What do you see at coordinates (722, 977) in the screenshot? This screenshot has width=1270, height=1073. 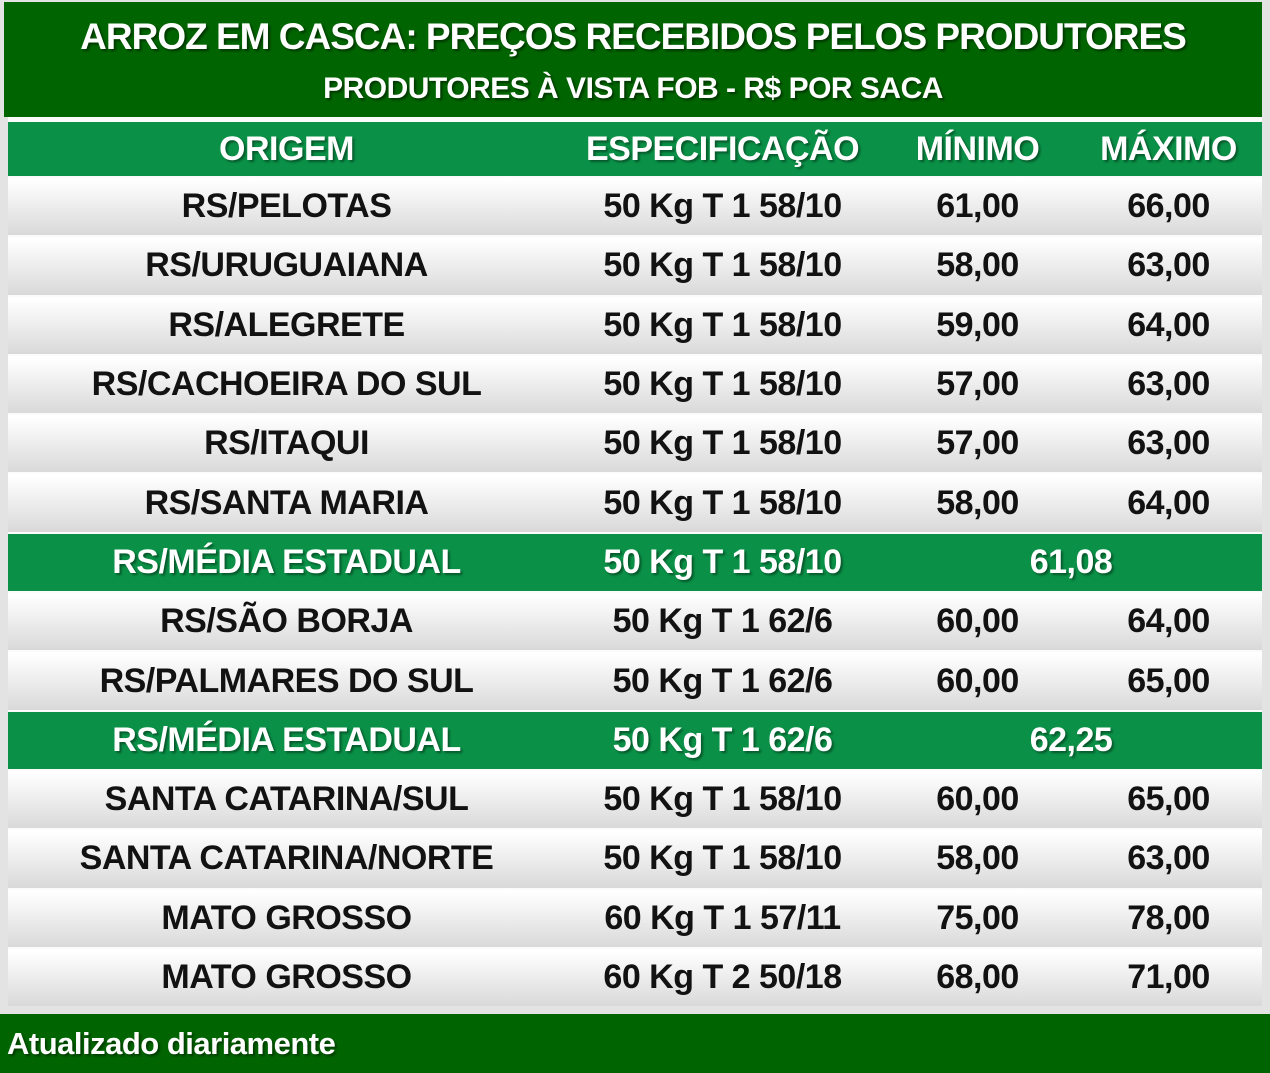 I see `cell-especificacao: 60 Kg T 2 50/18` at bounding box center [722, 977].